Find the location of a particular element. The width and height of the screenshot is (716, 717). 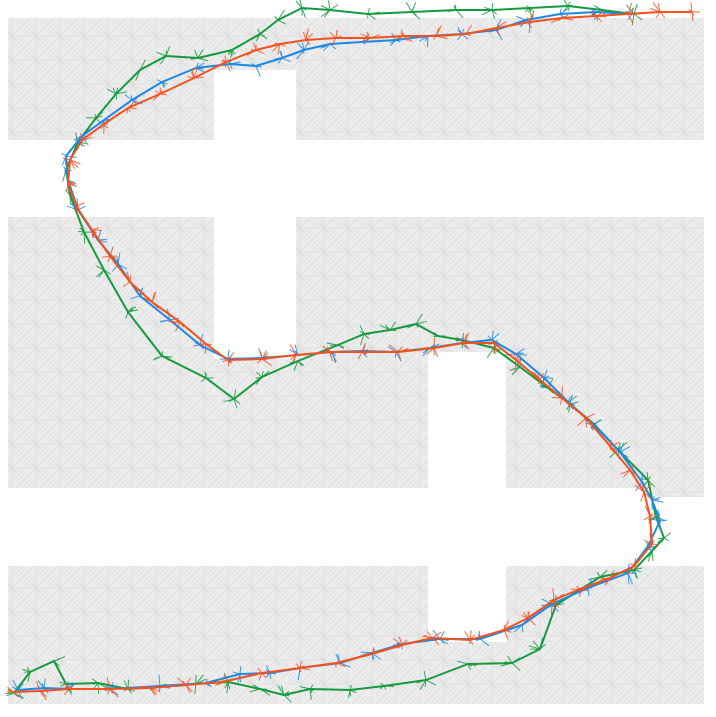

obstacle-middle-notch is located at coordinates (255, 288).